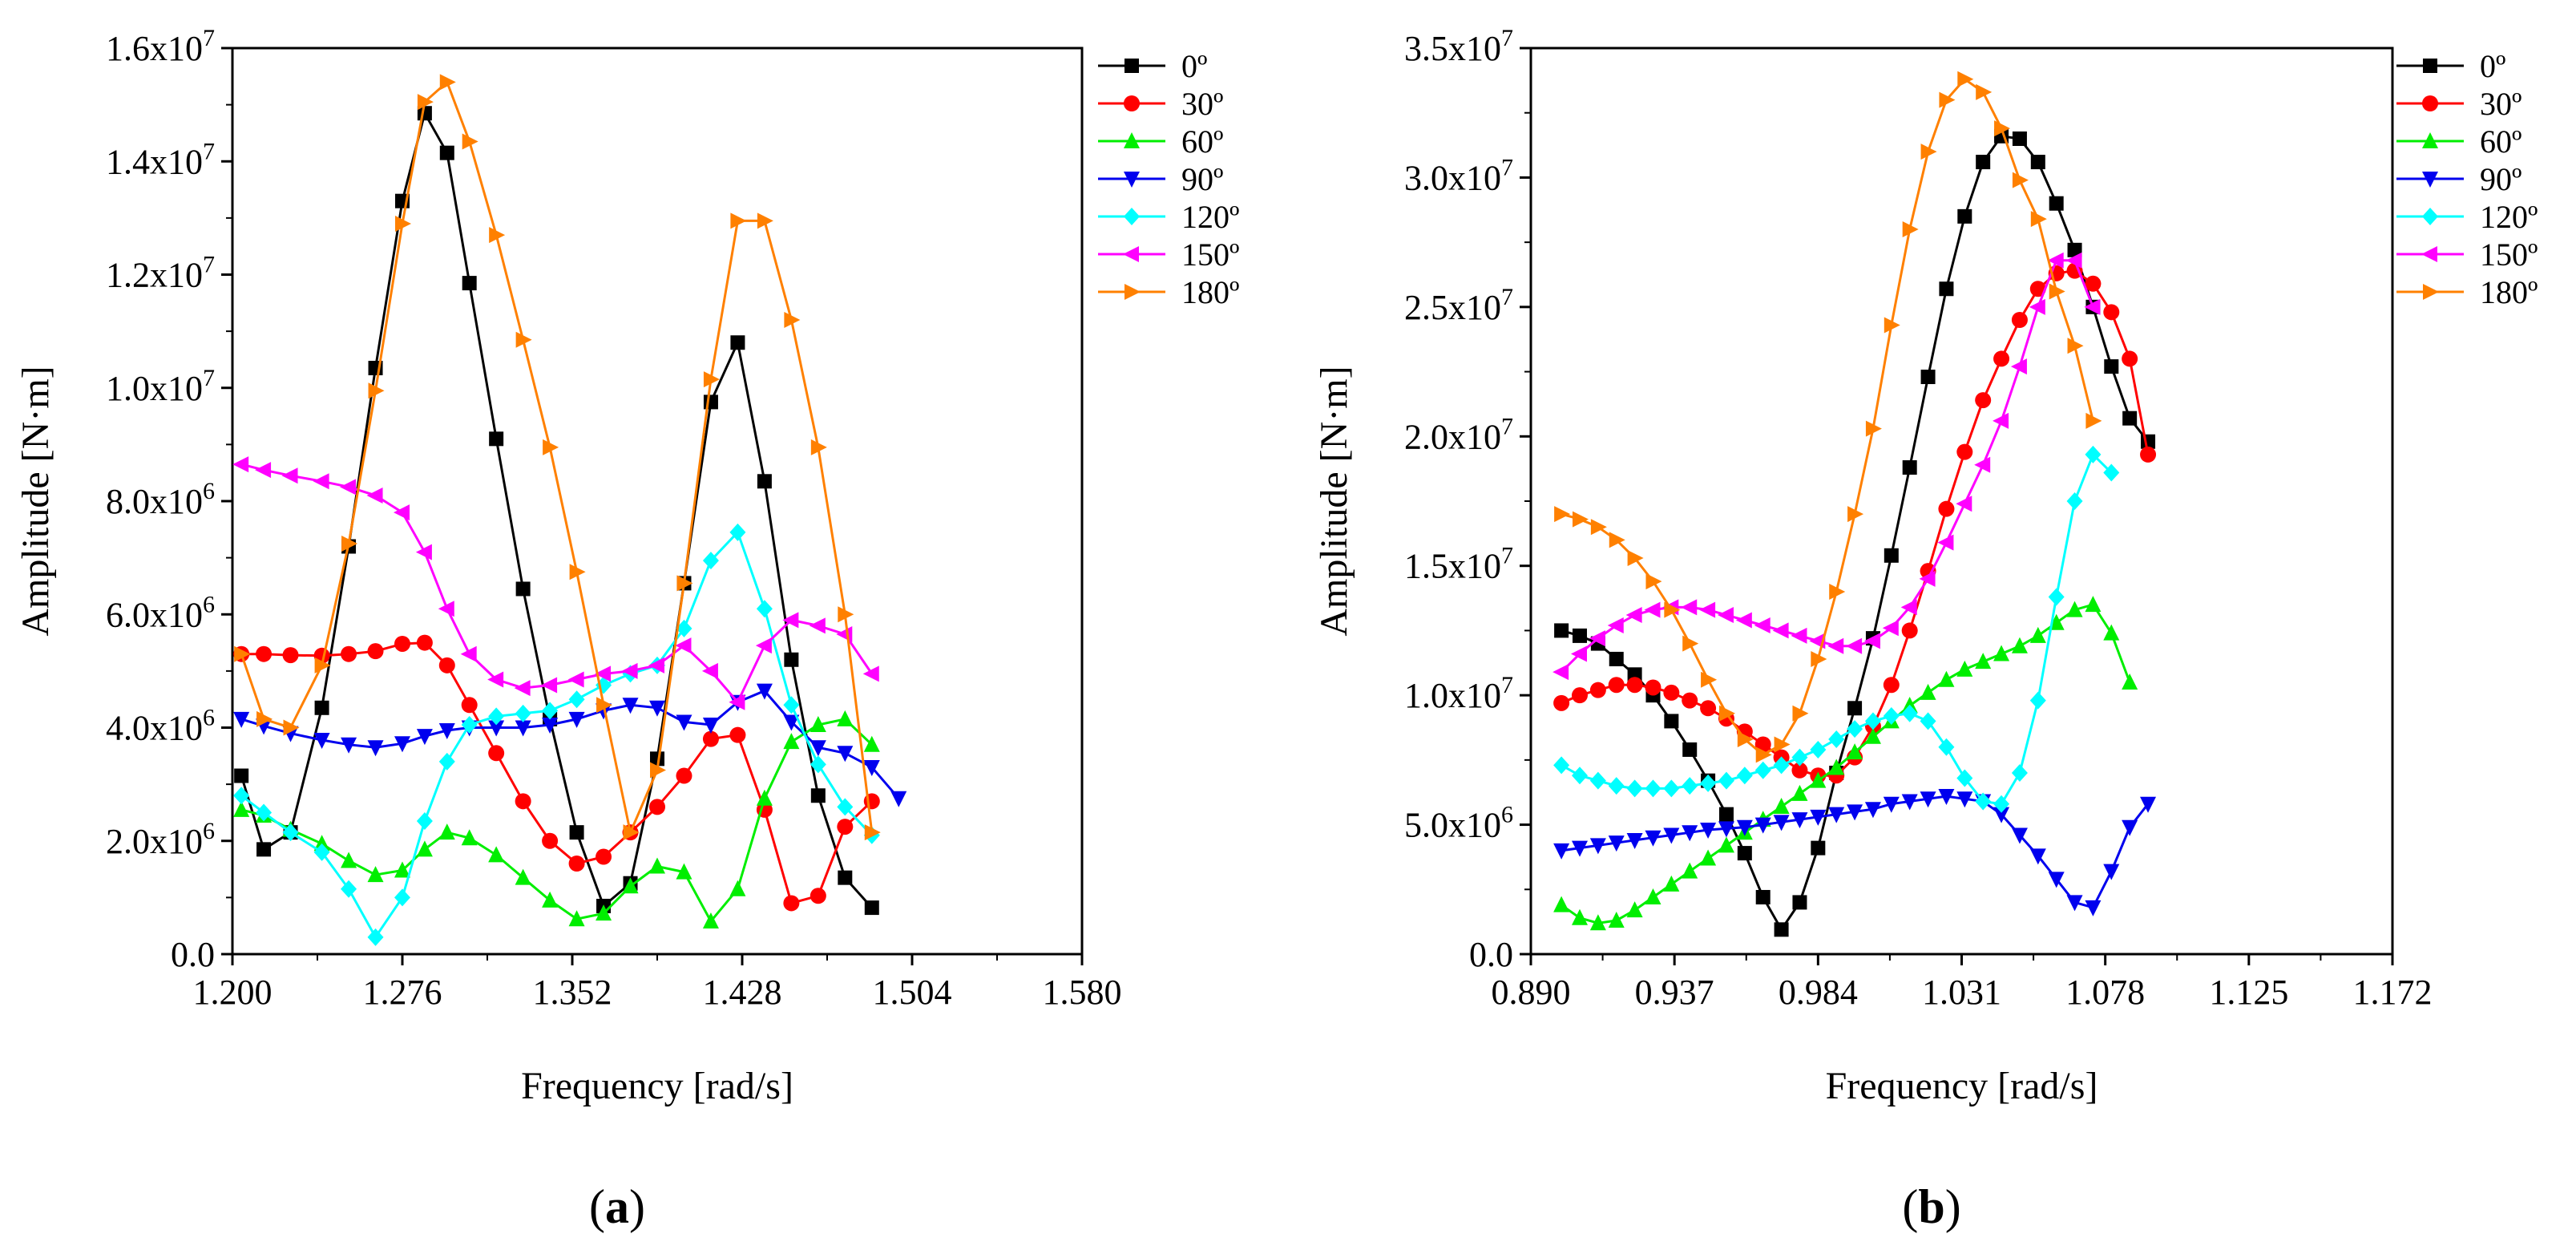 The width and height of the screenshot is (2576, 1250). Describe the element at coordinates (2509, 255) in the screenshot. I see `legend-label: 150º` at that location.